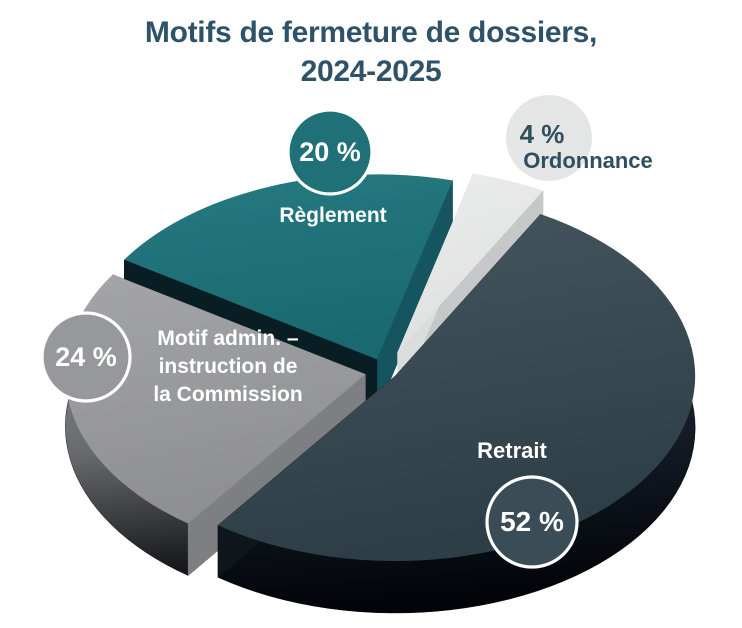 The width and height of the screenshot is (742, 628). I want to click on value-label-retrait: 52 %, so click(532, 521).